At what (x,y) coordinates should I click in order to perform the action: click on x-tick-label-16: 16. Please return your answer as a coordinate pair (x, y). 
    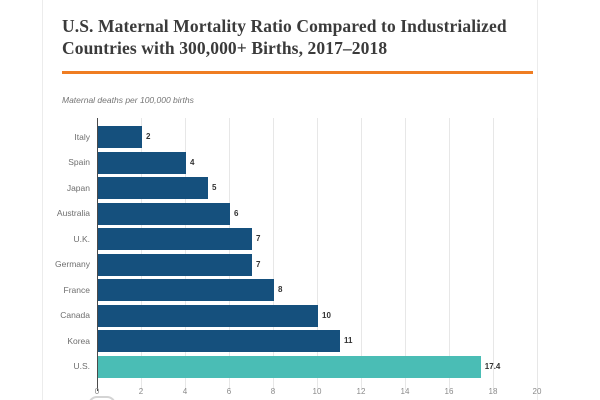
    Looking at the image, I should click on (449, 391).